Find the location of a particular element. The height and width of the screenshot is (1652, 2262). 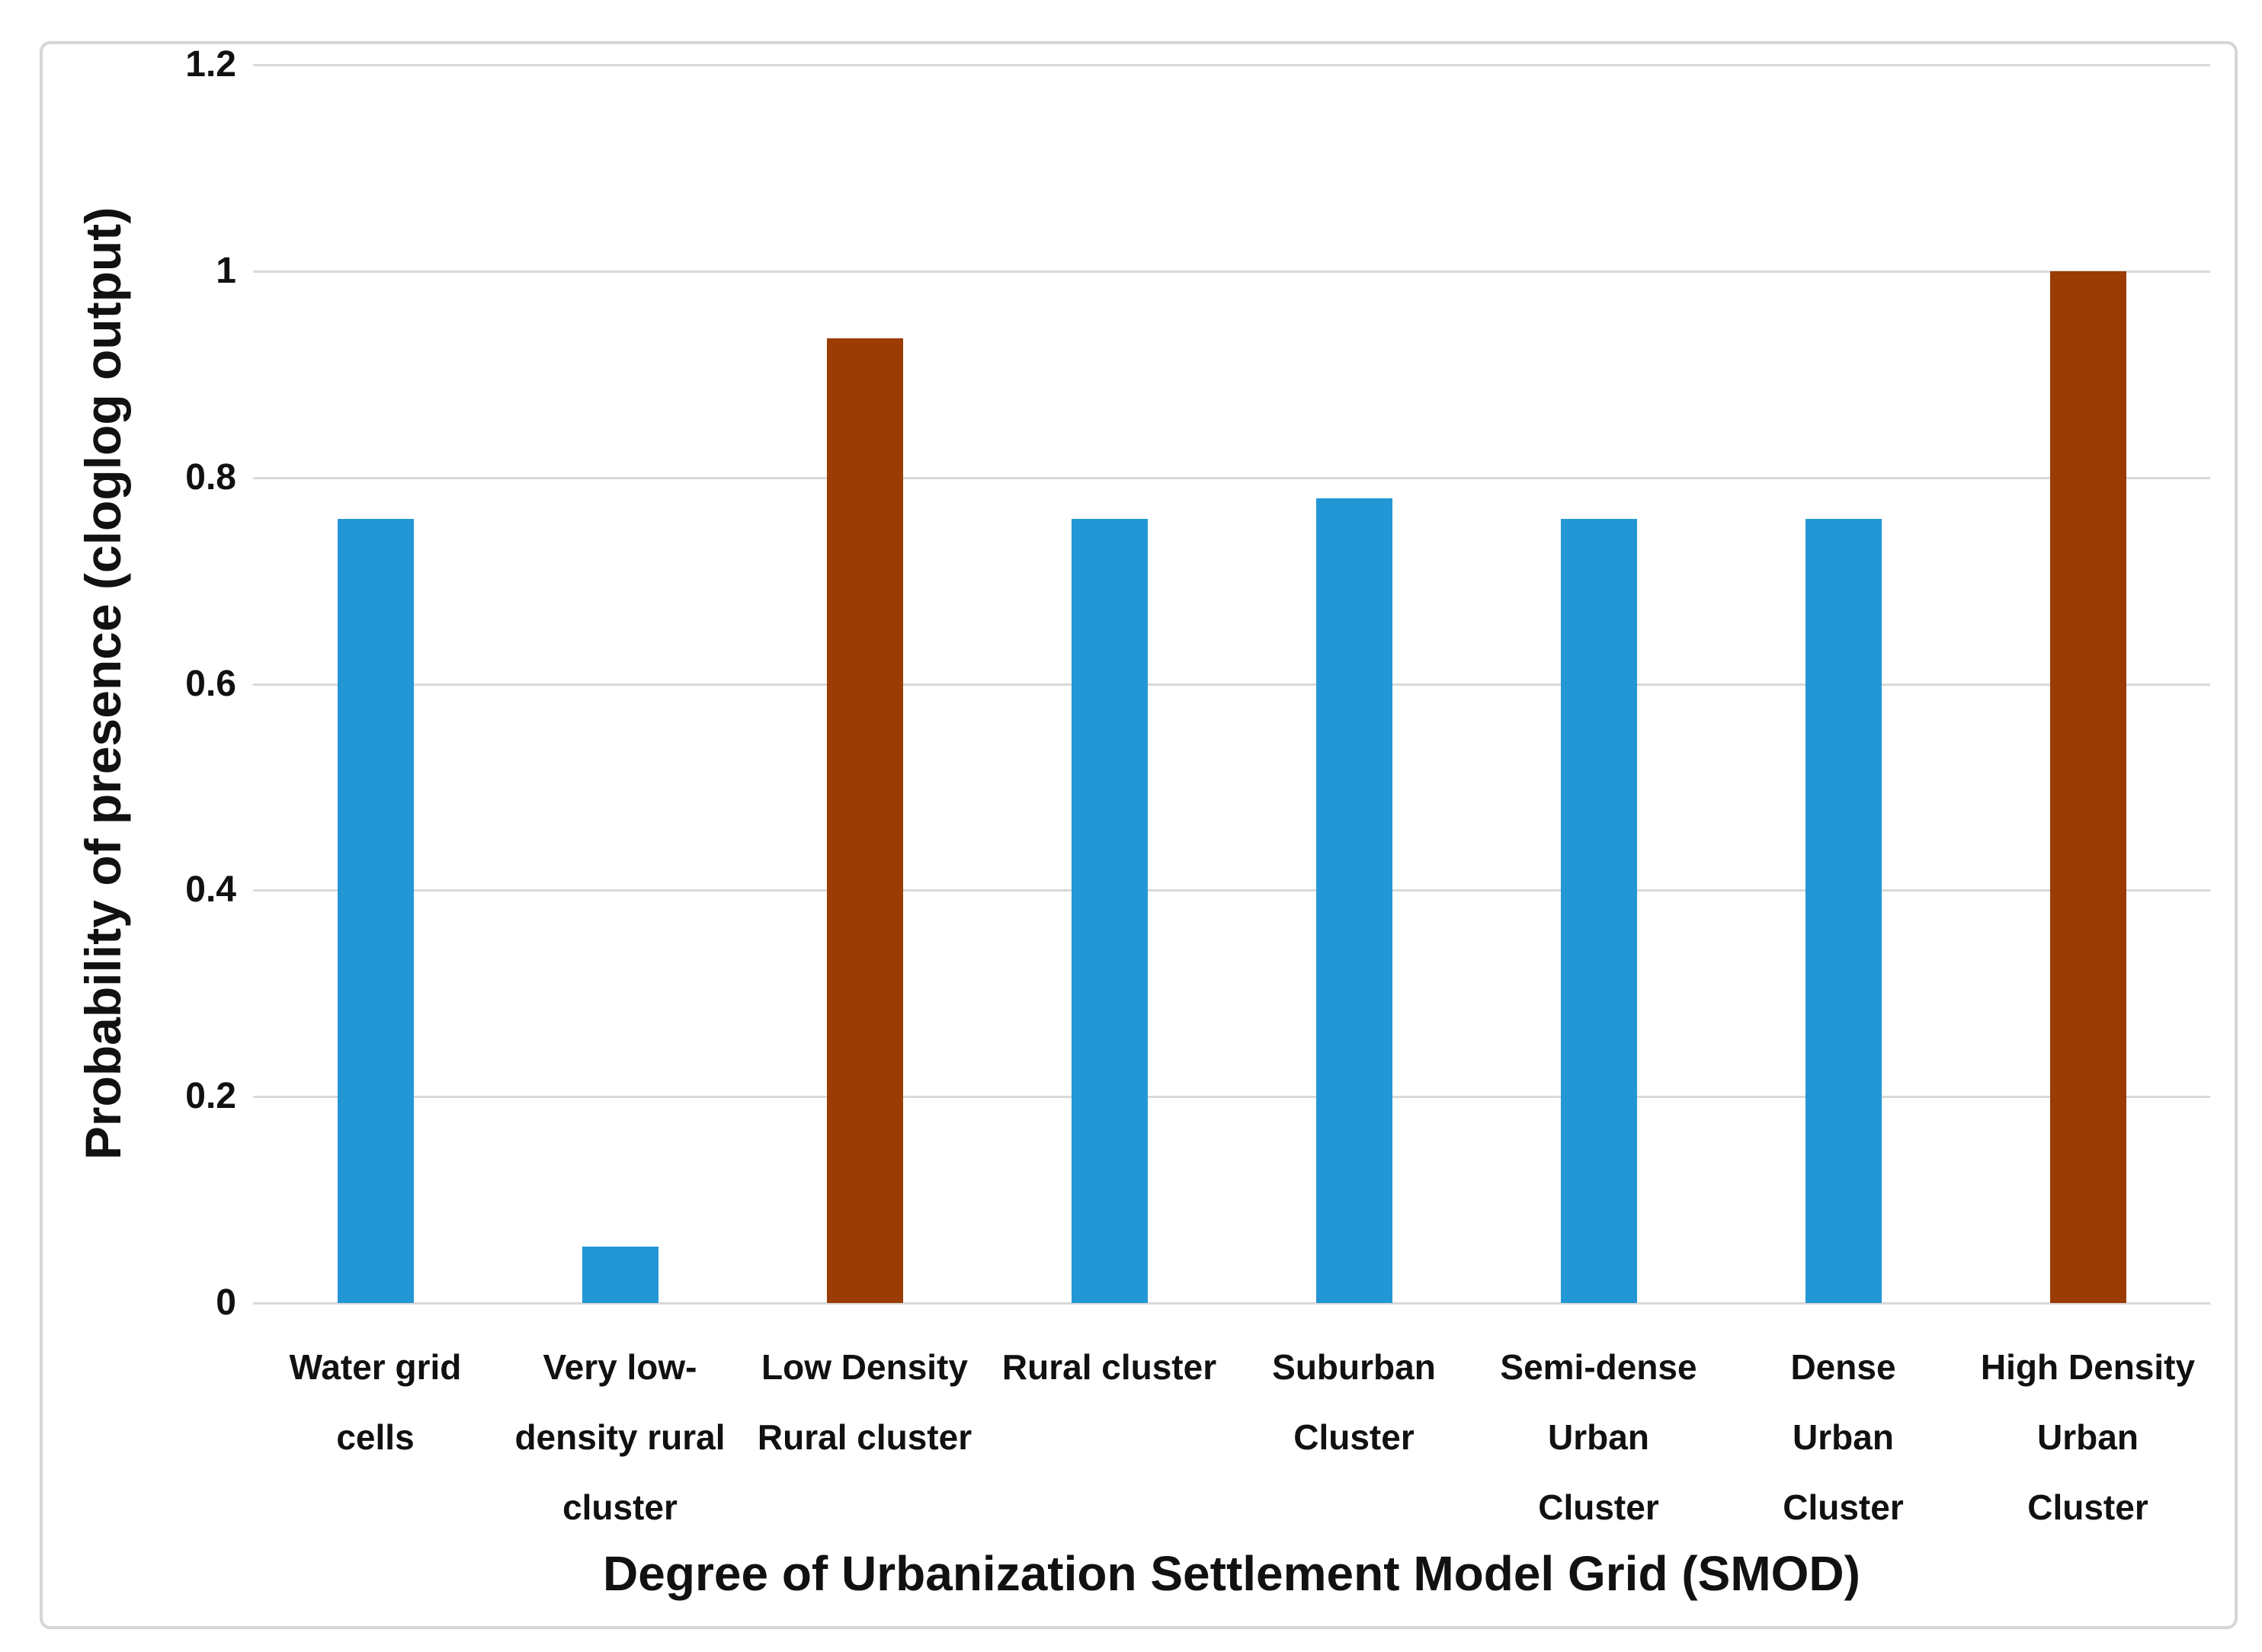

x-tick-label-low-density-rural-cluster: Low Density Rural cluster is located at coordinates (864, 1437).